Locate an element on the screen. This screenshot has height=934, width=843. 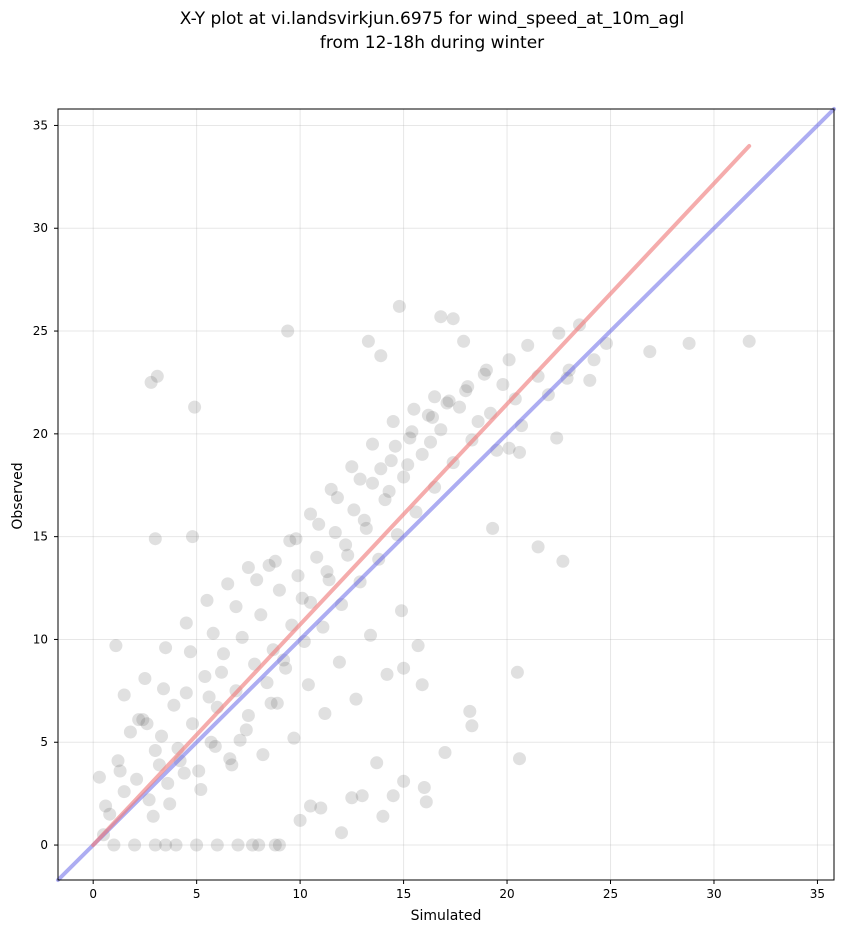
x-tick-label: 25 is located at coordinates (610, 894).